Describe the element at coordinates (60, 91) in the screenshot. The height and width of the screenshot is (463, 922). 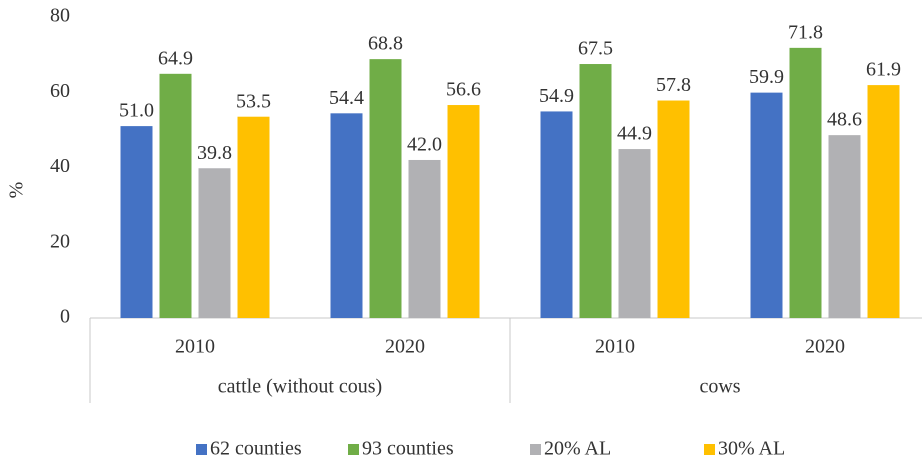
I see `y-tick-label: 60` at that location.